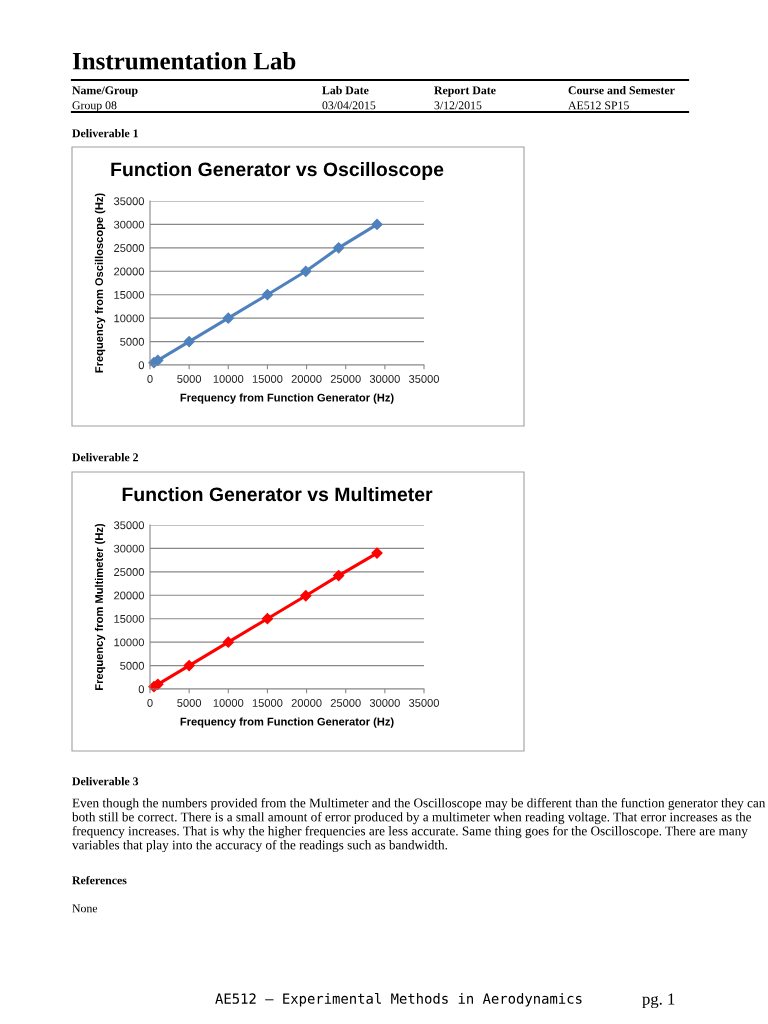 The width and height of the screenshot is (768, 1024). I want to click on text: 3/12/2015, so click(458, 105).